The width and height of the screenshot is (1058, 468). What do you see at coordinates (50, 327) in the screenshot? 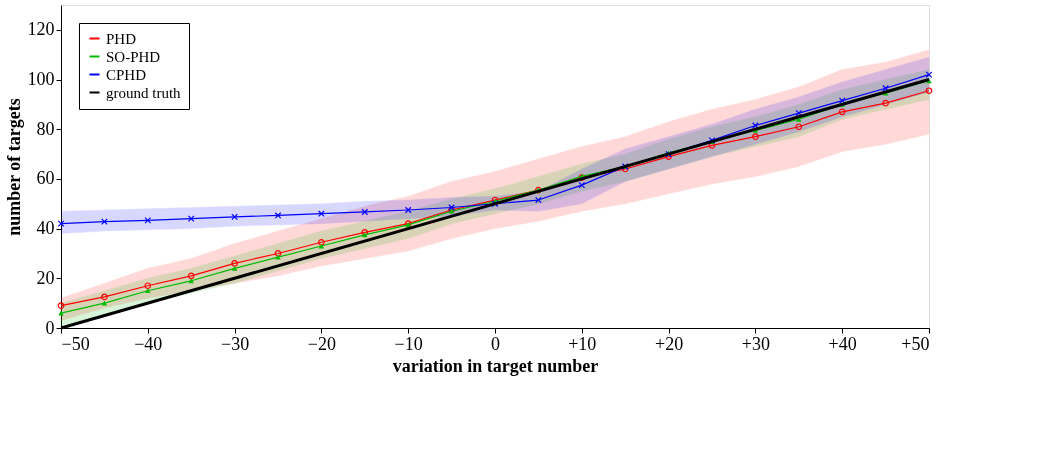
I see `y-tick-label: 0` at bounding box center [50, 327].